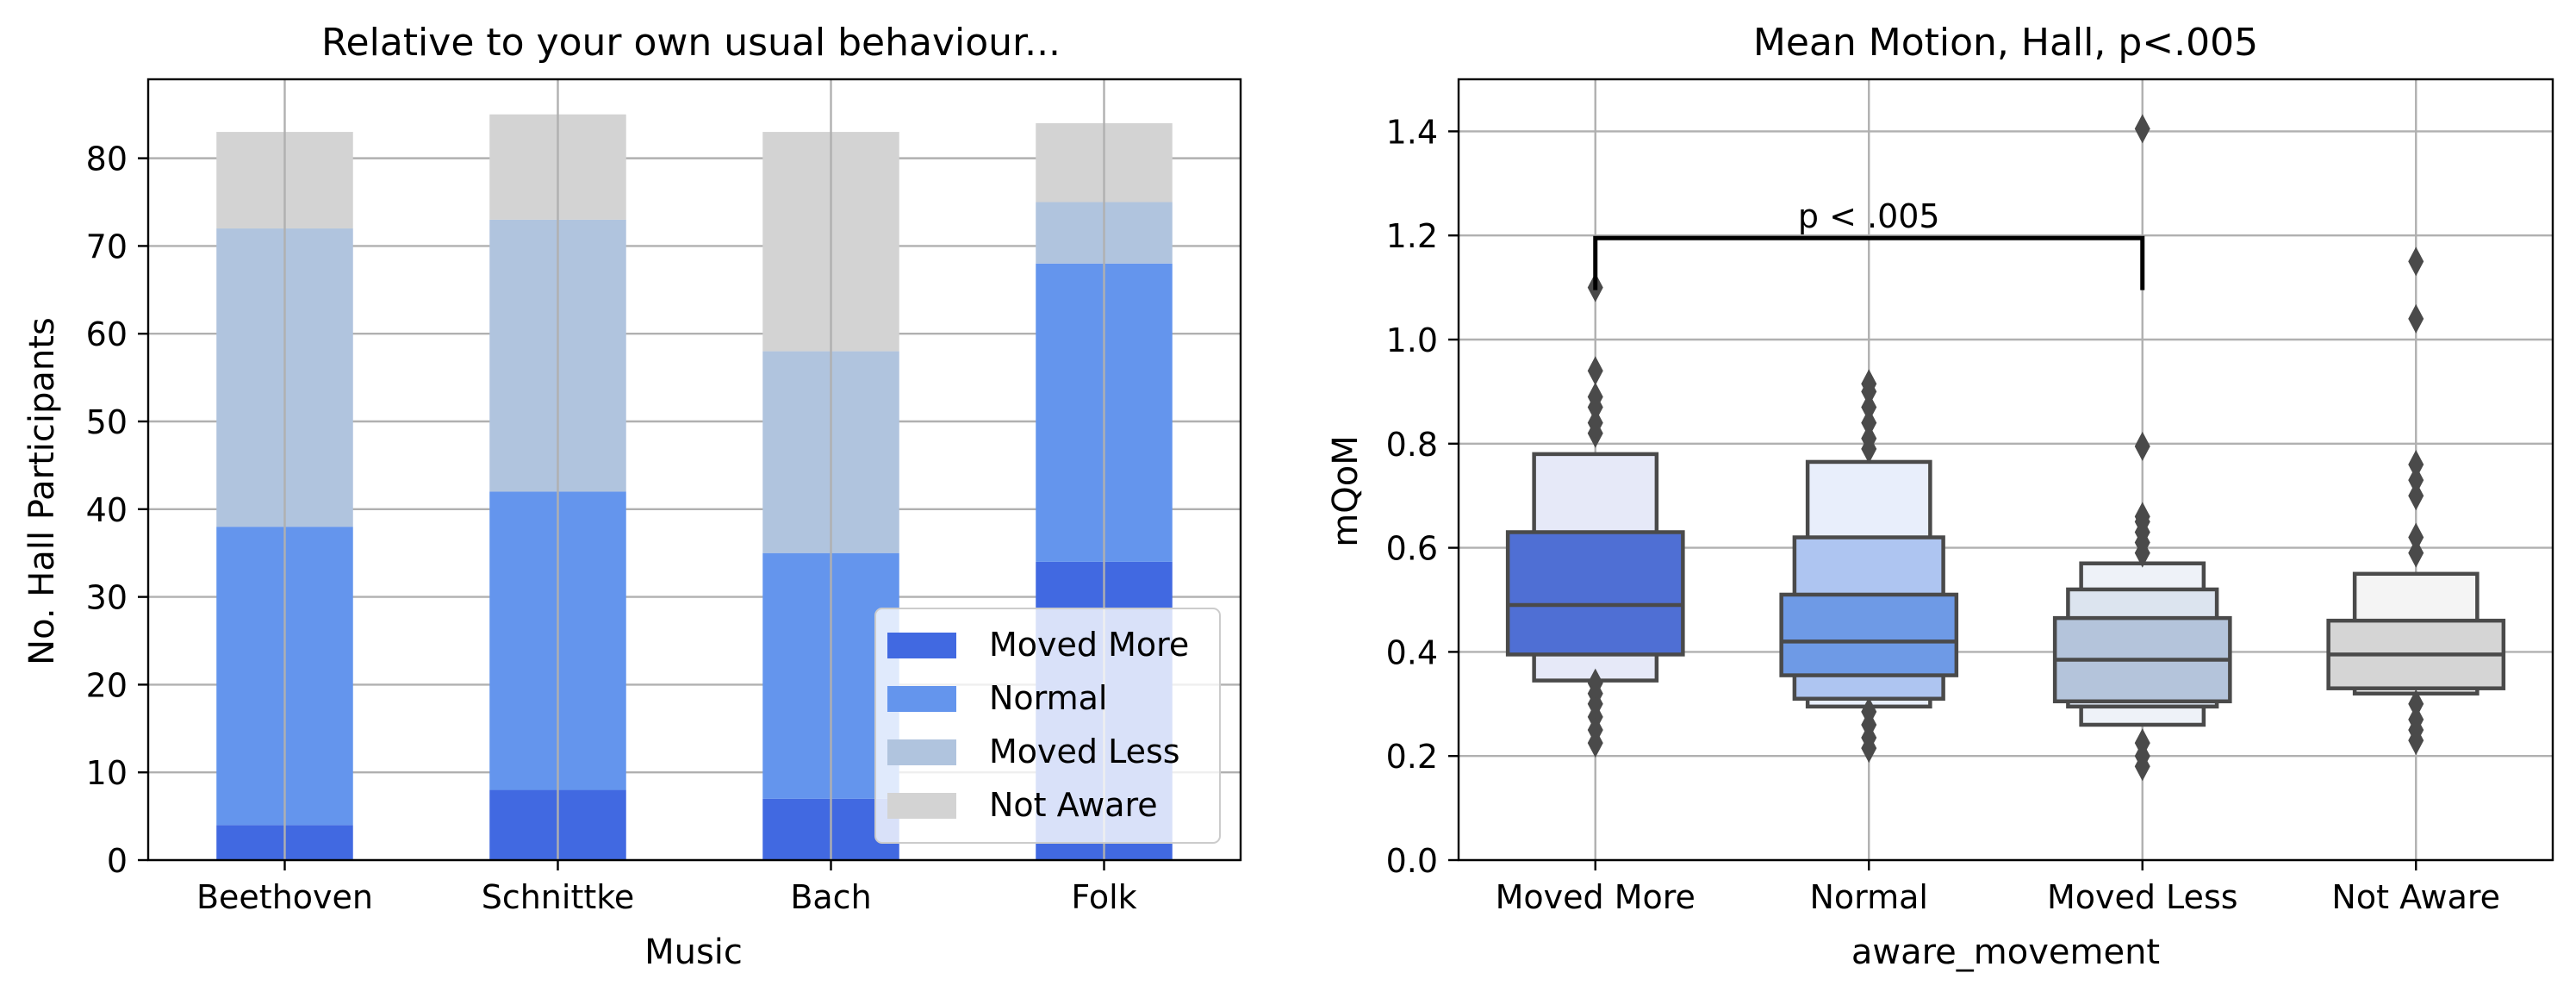 The height and width of the screenshot is (998, 2576). I want to click on left-y-tick-label: 30, so click(107, 598).